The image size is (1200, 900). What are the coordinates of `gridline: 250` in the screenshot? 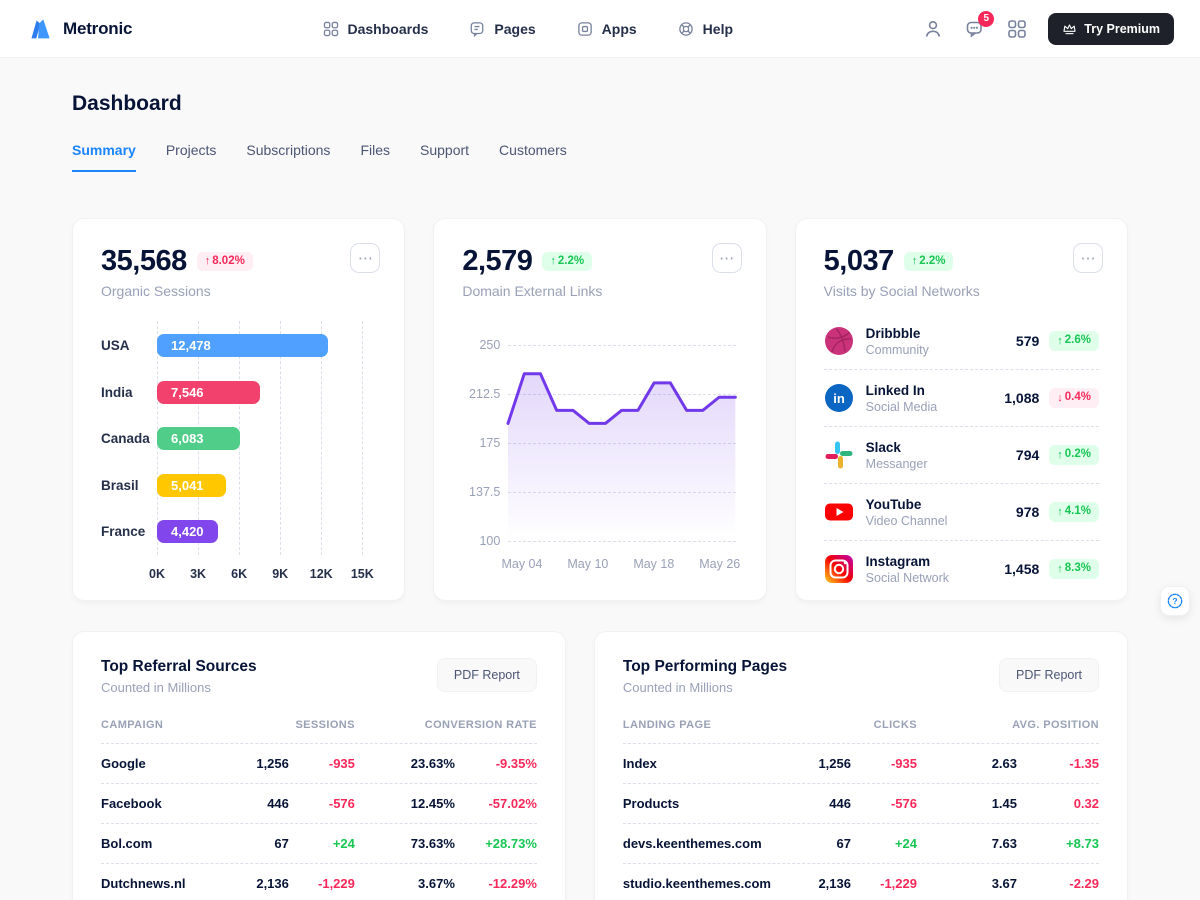 It's located at (607, 345).